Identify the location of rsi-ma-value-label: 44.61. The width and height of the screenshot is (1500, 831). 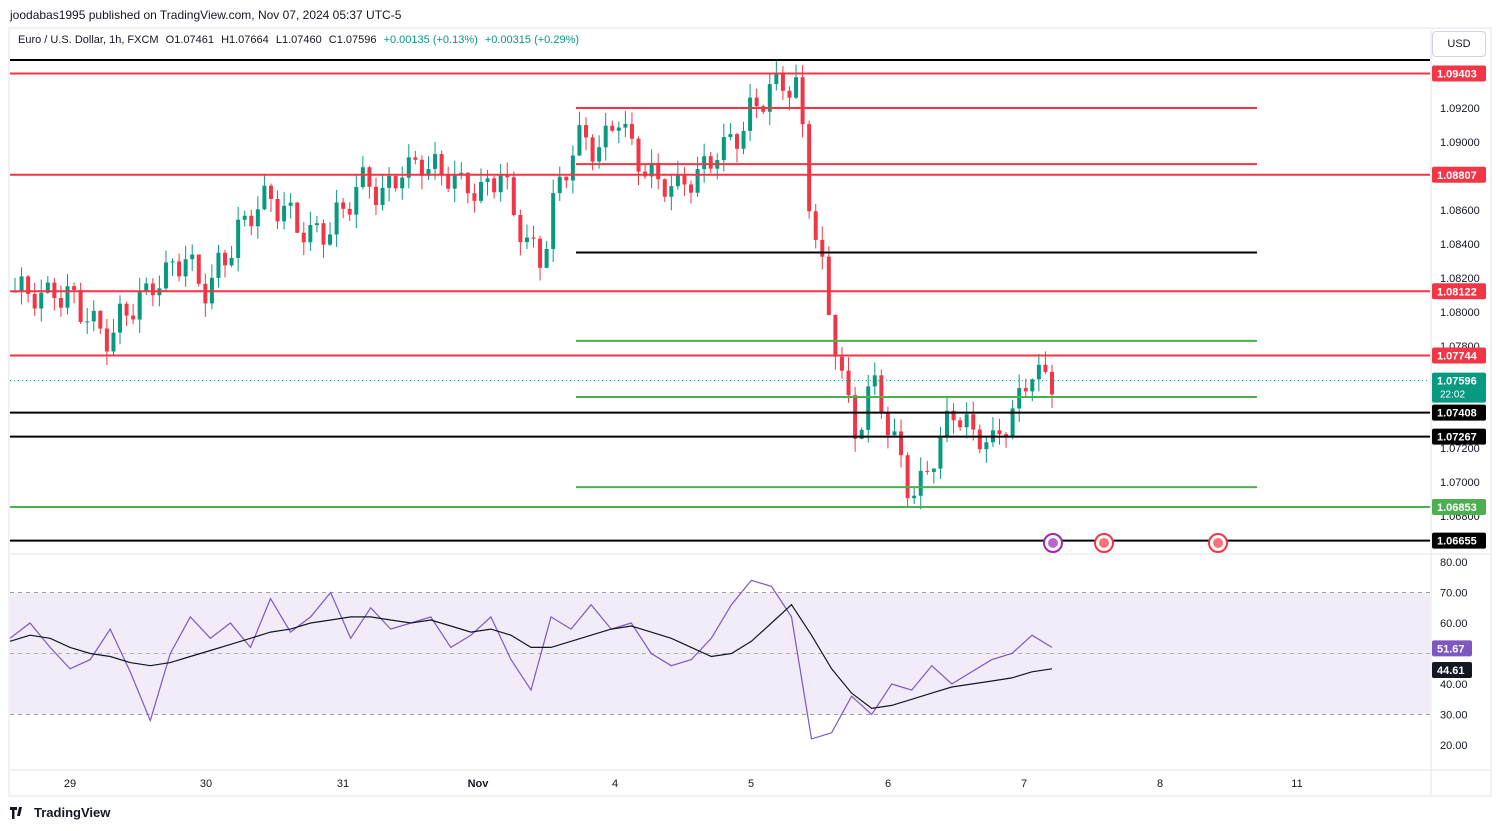
(1451, 671).